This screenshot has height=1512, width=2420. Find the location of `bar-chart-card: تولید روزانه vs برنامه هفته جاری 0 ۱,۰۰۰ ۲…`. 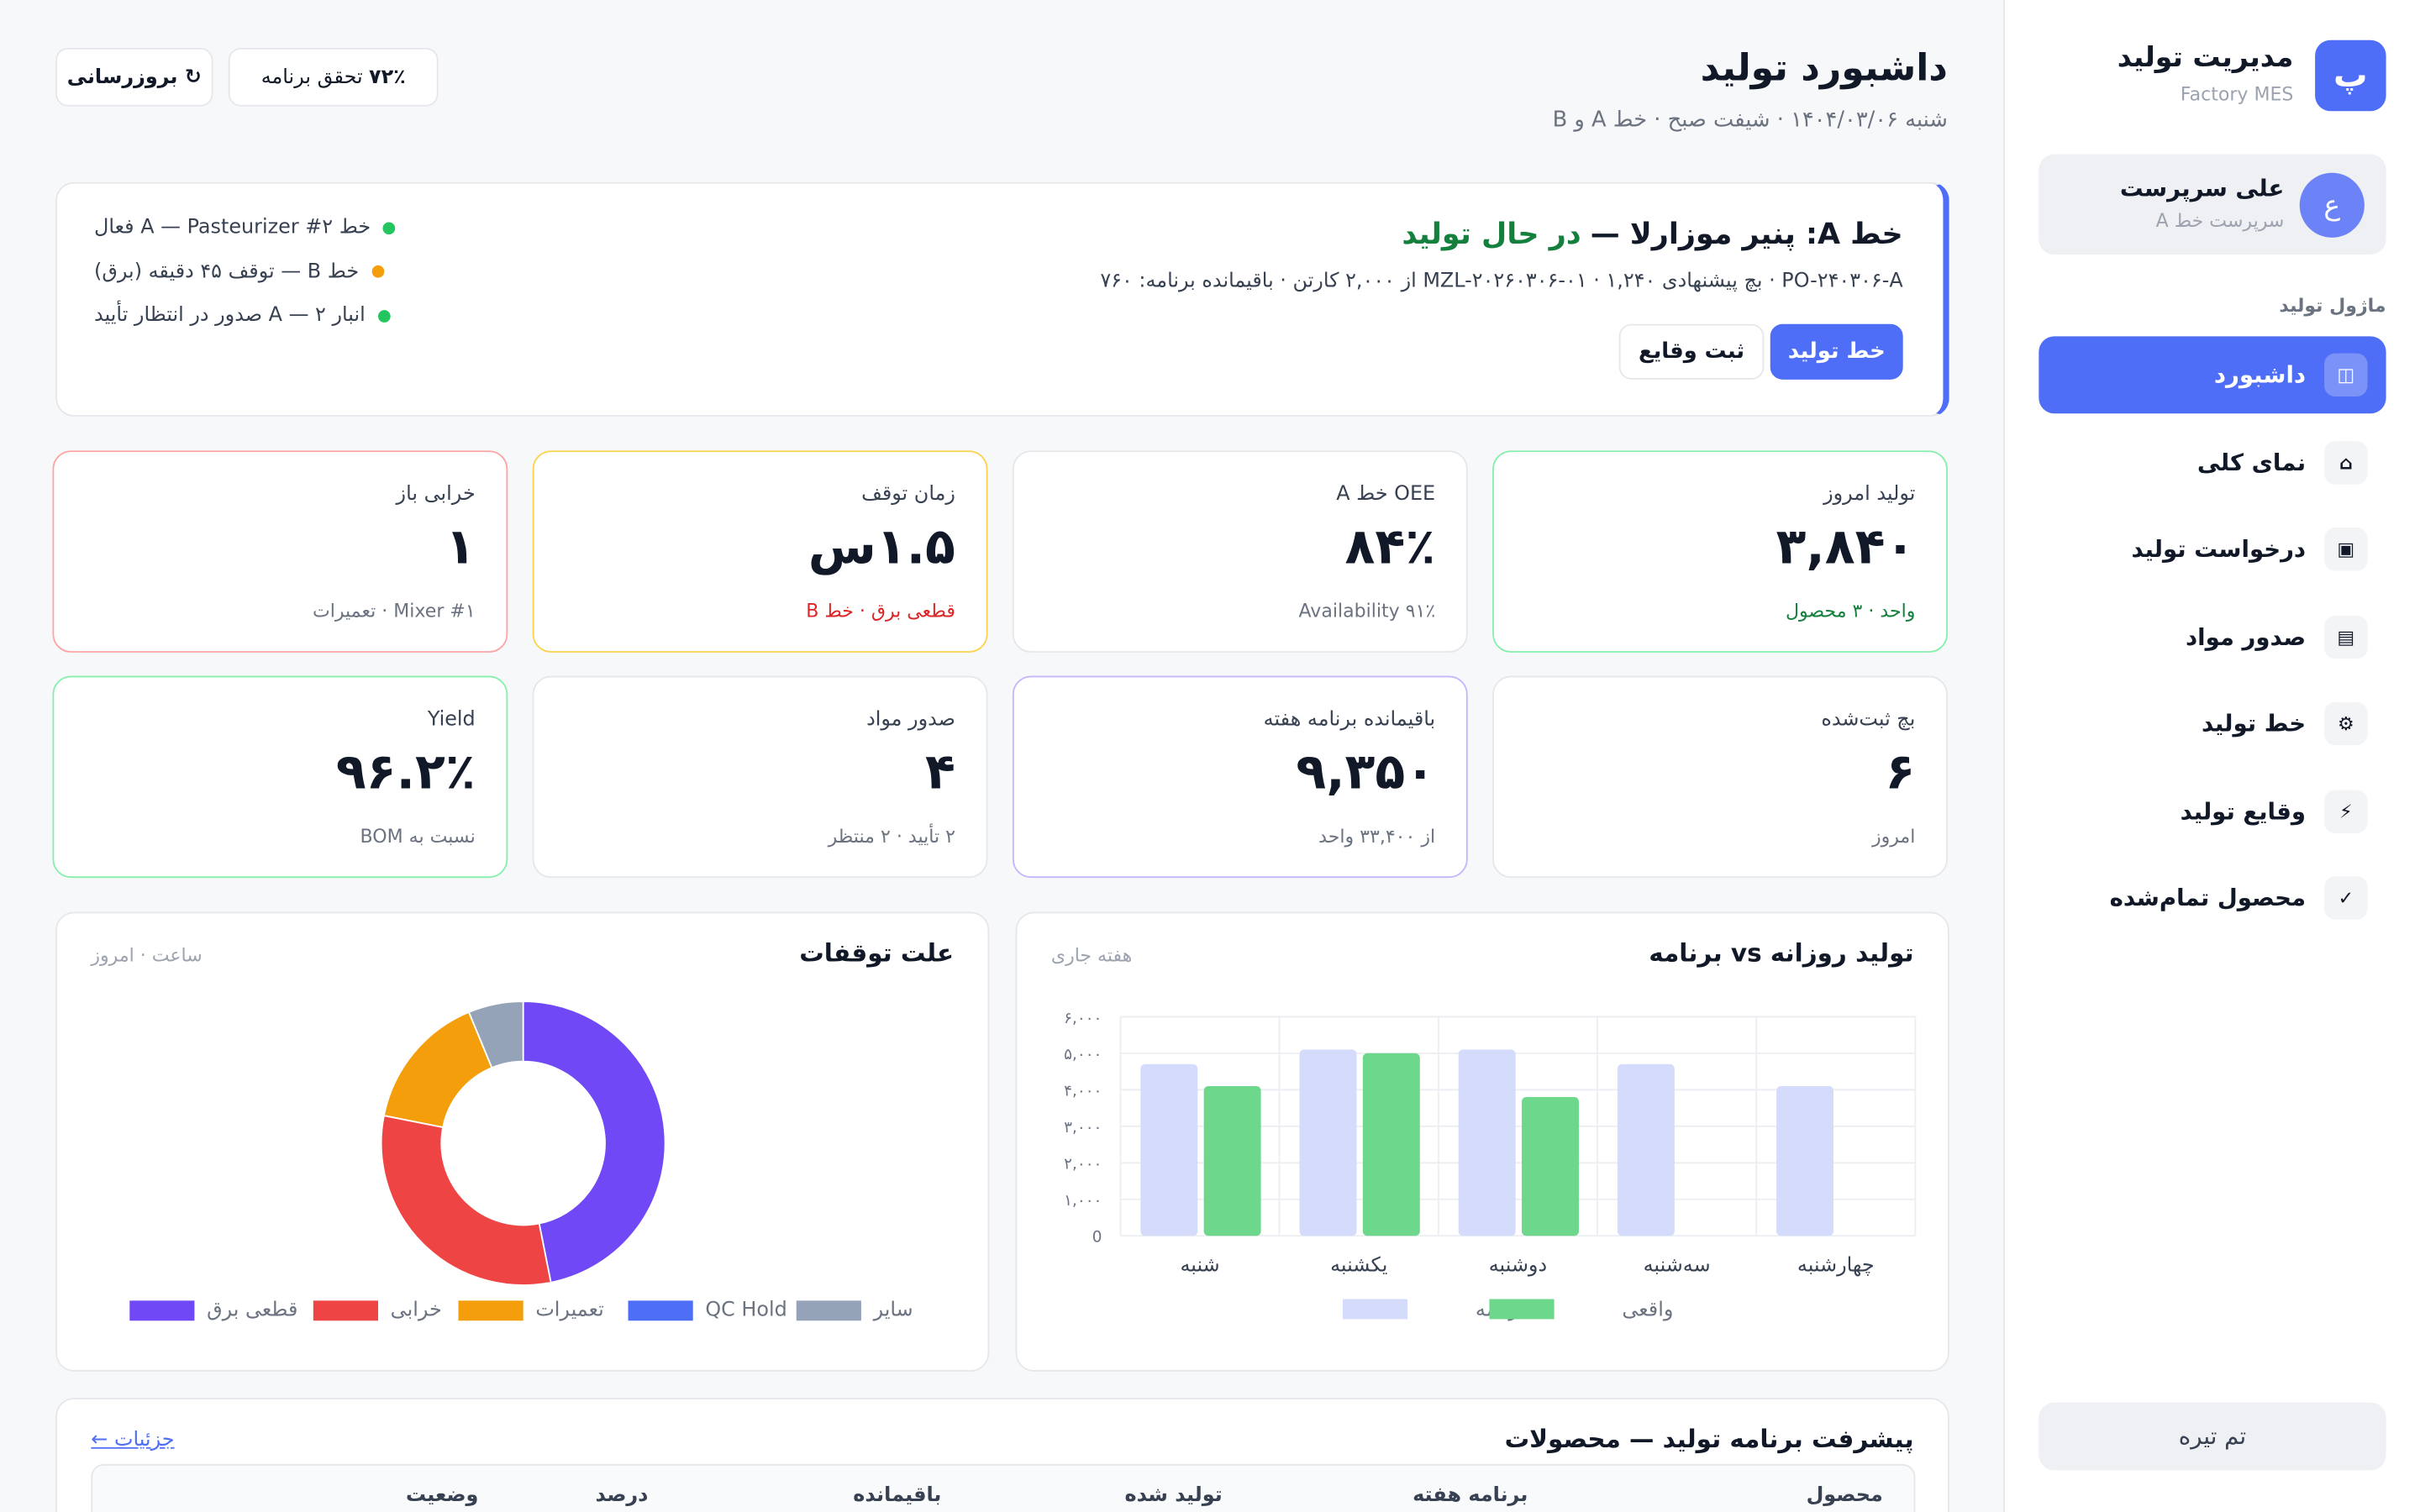

bar-chart-card: تولید روزانه vs برنامه هفته جاری 0 ۱,۰۰۰ ۲… is located at coordinates (1482, 1141).